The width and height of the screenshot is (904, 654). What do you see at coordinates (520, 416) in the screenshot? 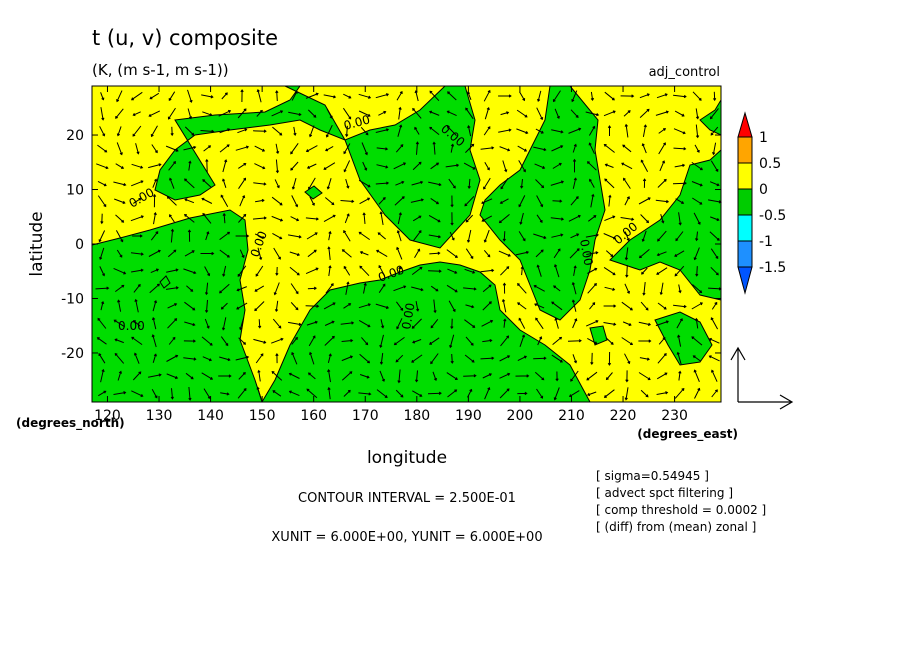
I see `x-tick-label: 200` at bounding box center [520, 416].